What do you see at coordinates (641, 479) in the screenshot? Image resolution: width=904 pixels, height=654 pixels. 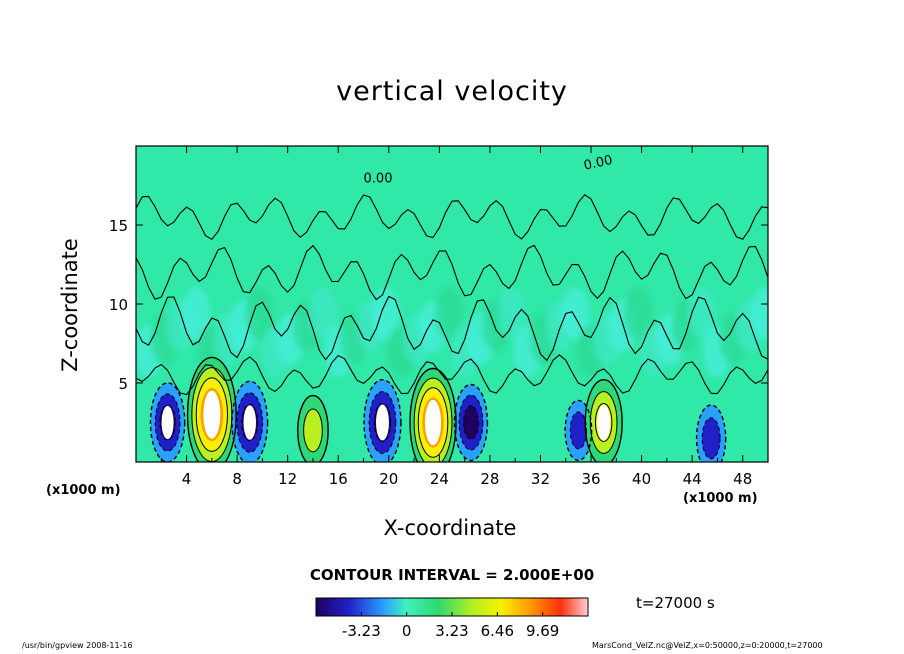 I see `x-tick-label: 40` at bounding box center [641, 479].